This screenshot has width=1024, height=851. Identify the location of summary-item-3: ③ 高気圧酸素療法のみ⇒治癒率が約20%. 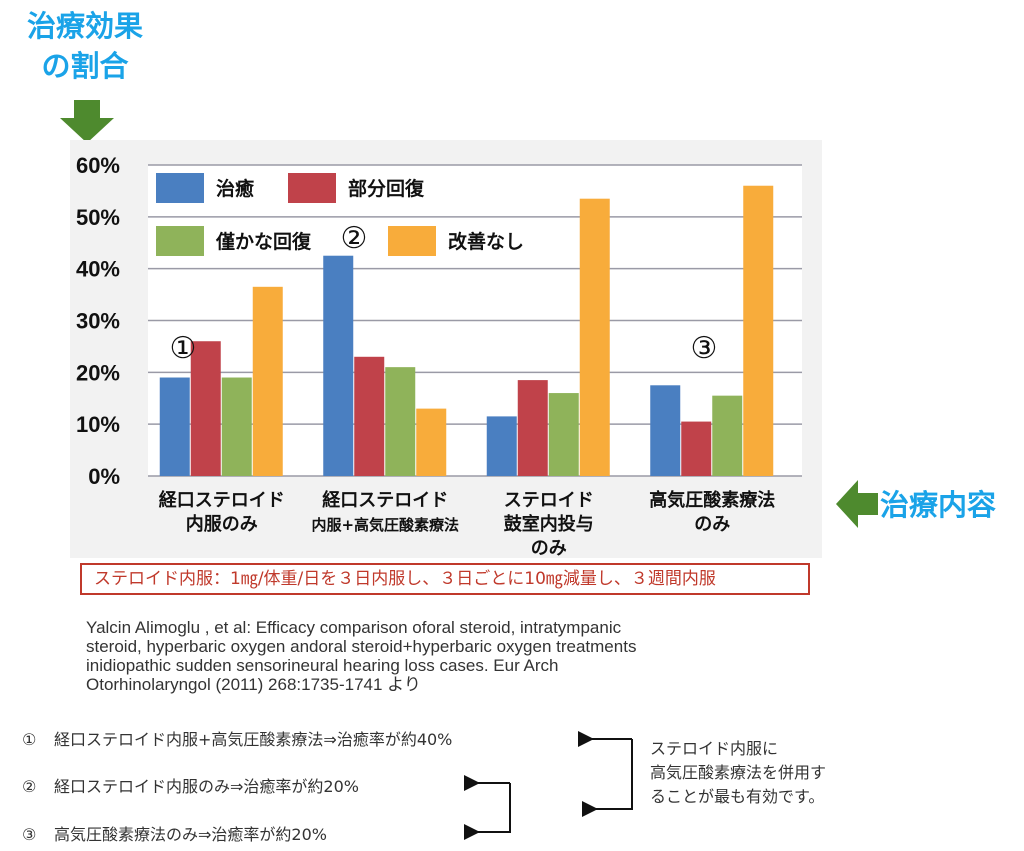
(174, 833).